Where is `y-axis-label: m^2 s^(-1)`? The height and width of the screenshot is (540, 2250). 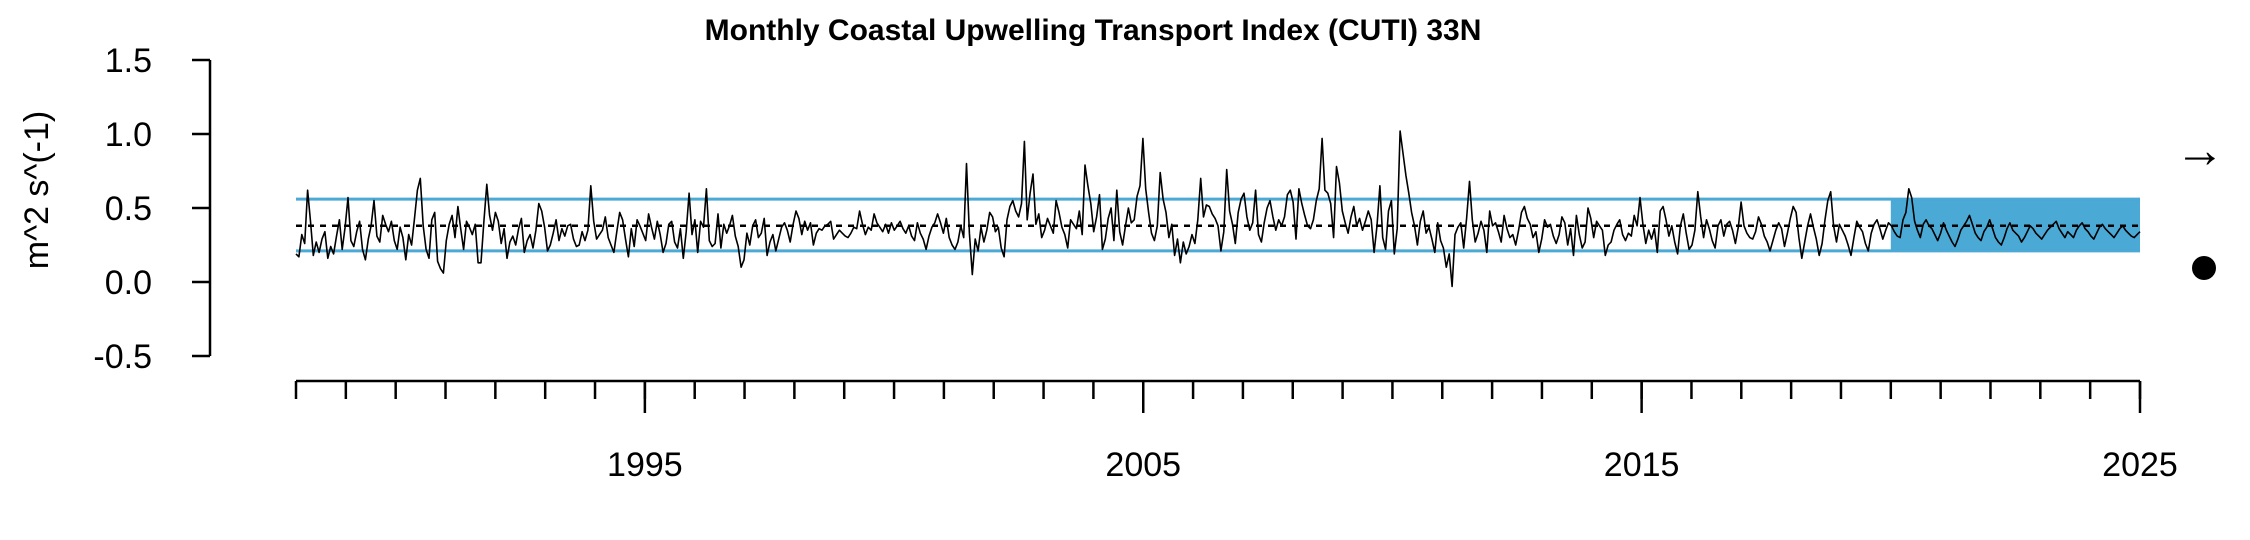 y-axis-label: m^2 s^(-1) is located at coordinates (37, 190).